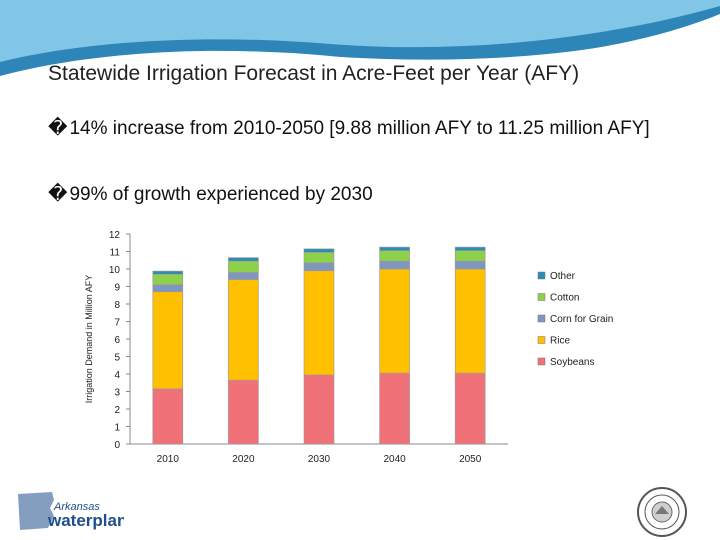 The image size is (720, 540). I want to click on bar-segment-soybeans-2050, so click(470, 408).